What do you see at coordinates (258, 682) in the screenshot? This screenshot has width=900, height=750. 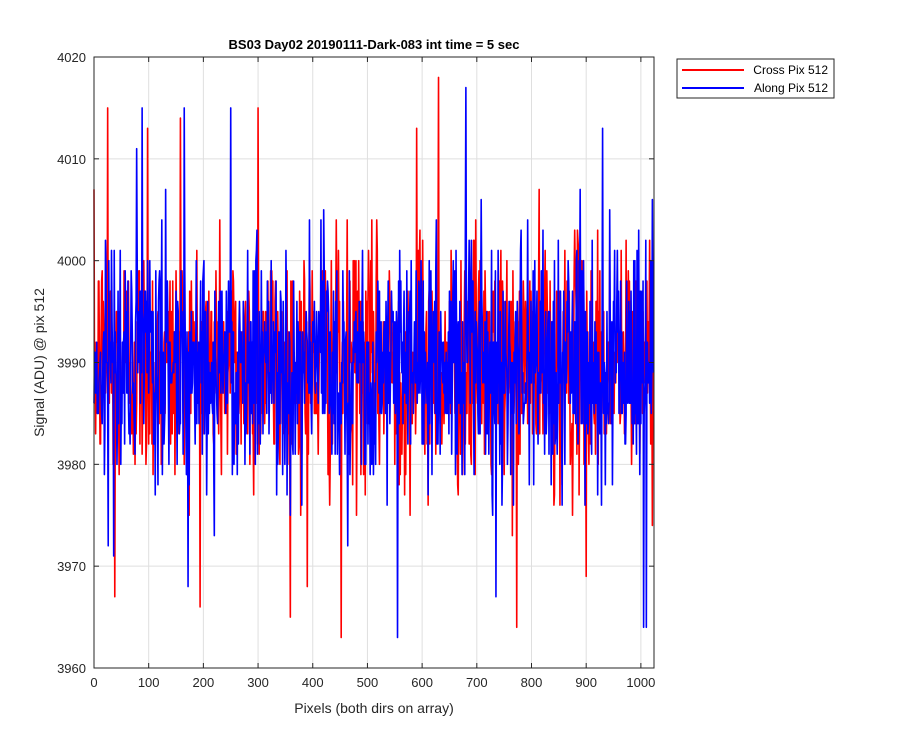 I see `x-tick-label: 300` at bounding box center [258, 682].